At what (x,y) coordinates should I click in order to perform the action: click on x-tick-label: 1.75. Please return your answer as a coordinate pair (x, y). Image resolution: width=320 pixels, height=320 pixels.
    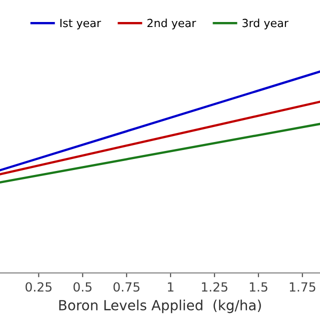
    Looking at the image, I should click on (303, 287).